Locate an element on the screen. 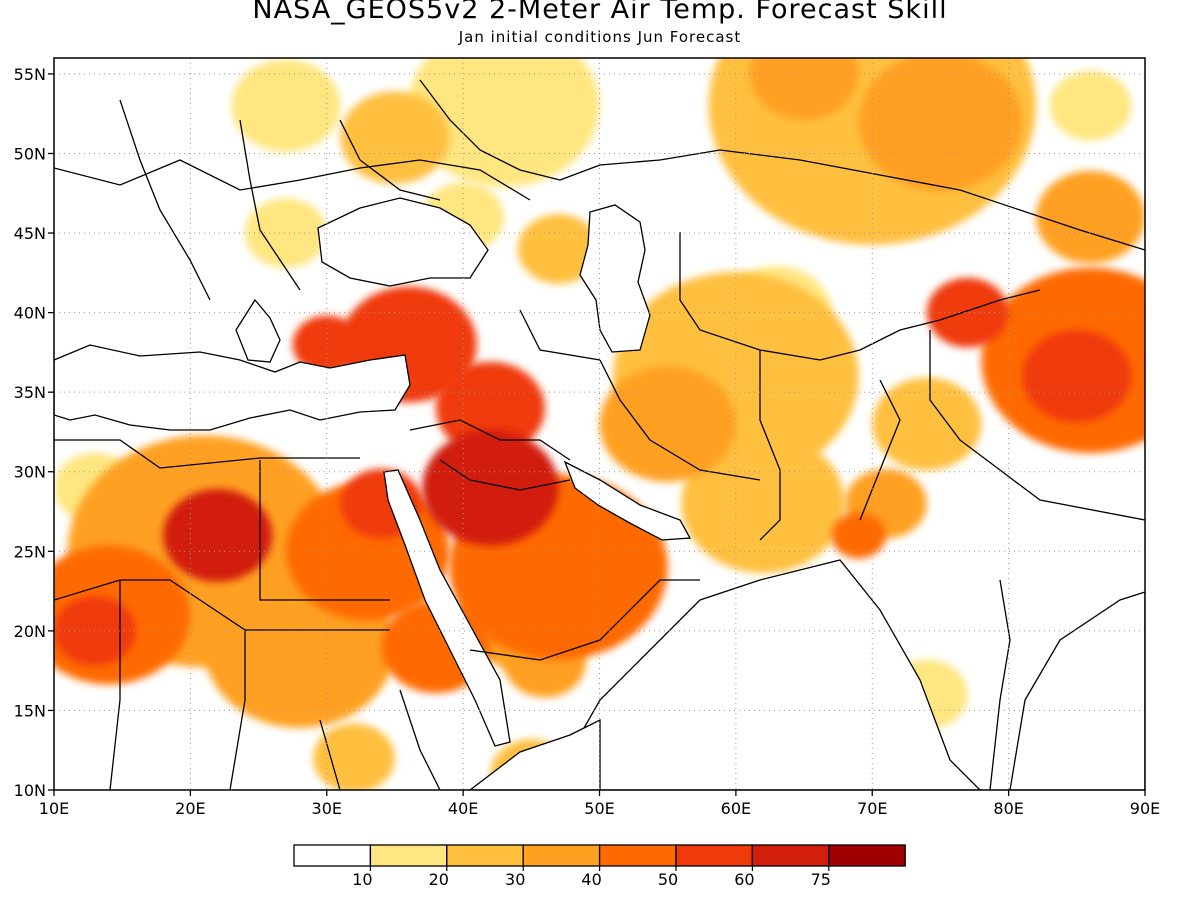 The image size is (1200, 900). y-tick-label: 40N is located at coordinates (30, 313).